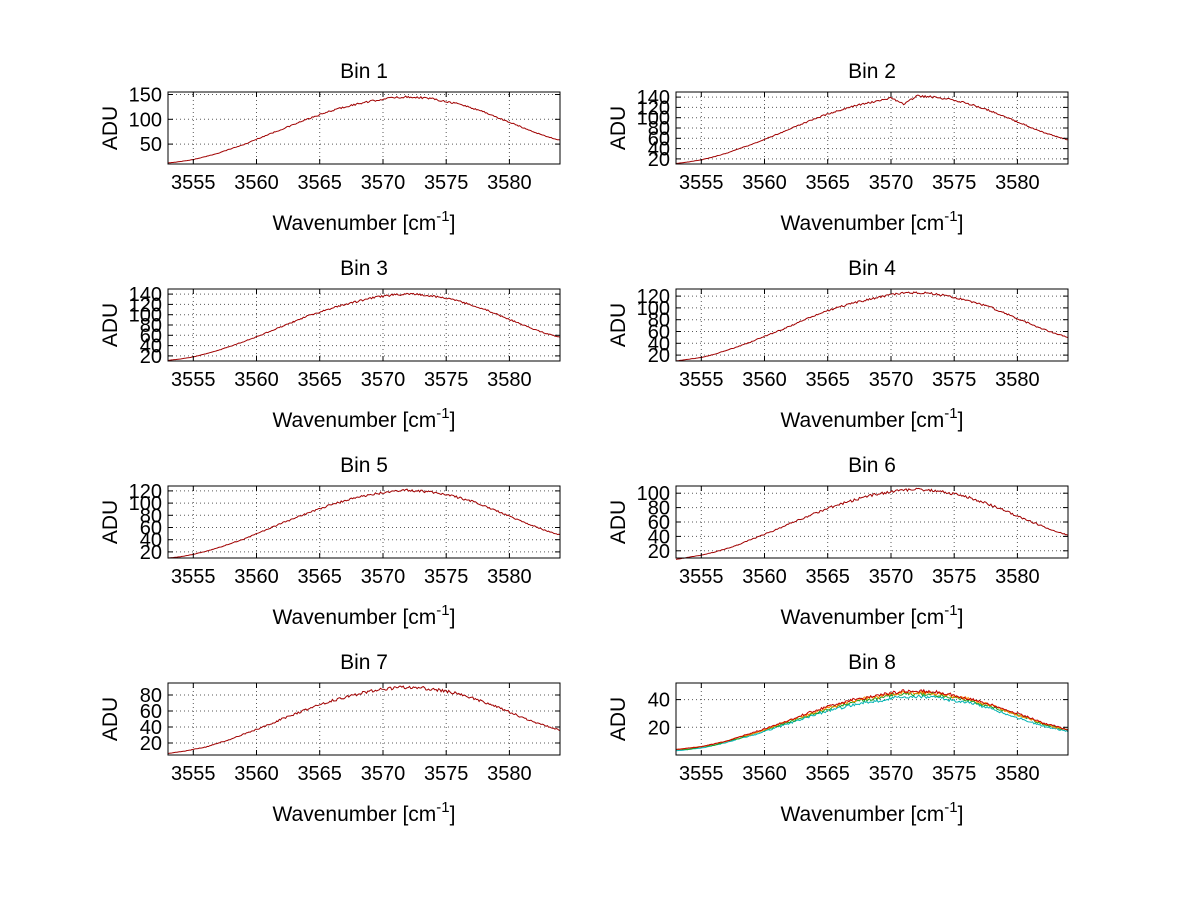 This screenshot has height=901, width=1200. What do you see at coordinates (364, 465) in the screenshot?
I see `subplot-title: Bin 5` at bounding box center [364, 465].